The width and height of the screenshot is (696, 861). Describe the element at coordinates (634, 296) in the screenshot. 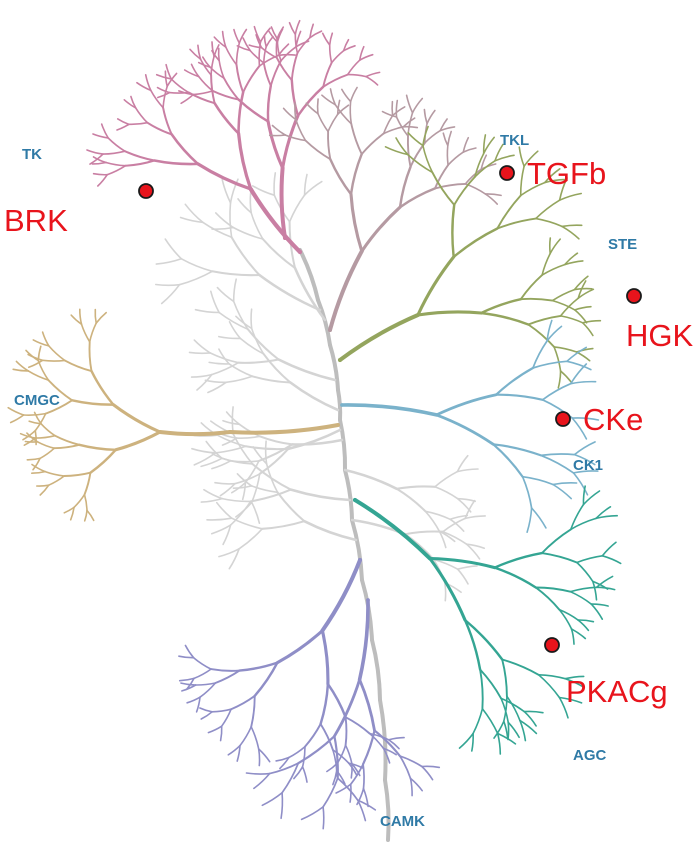

I see `marker-hgk` at that location.